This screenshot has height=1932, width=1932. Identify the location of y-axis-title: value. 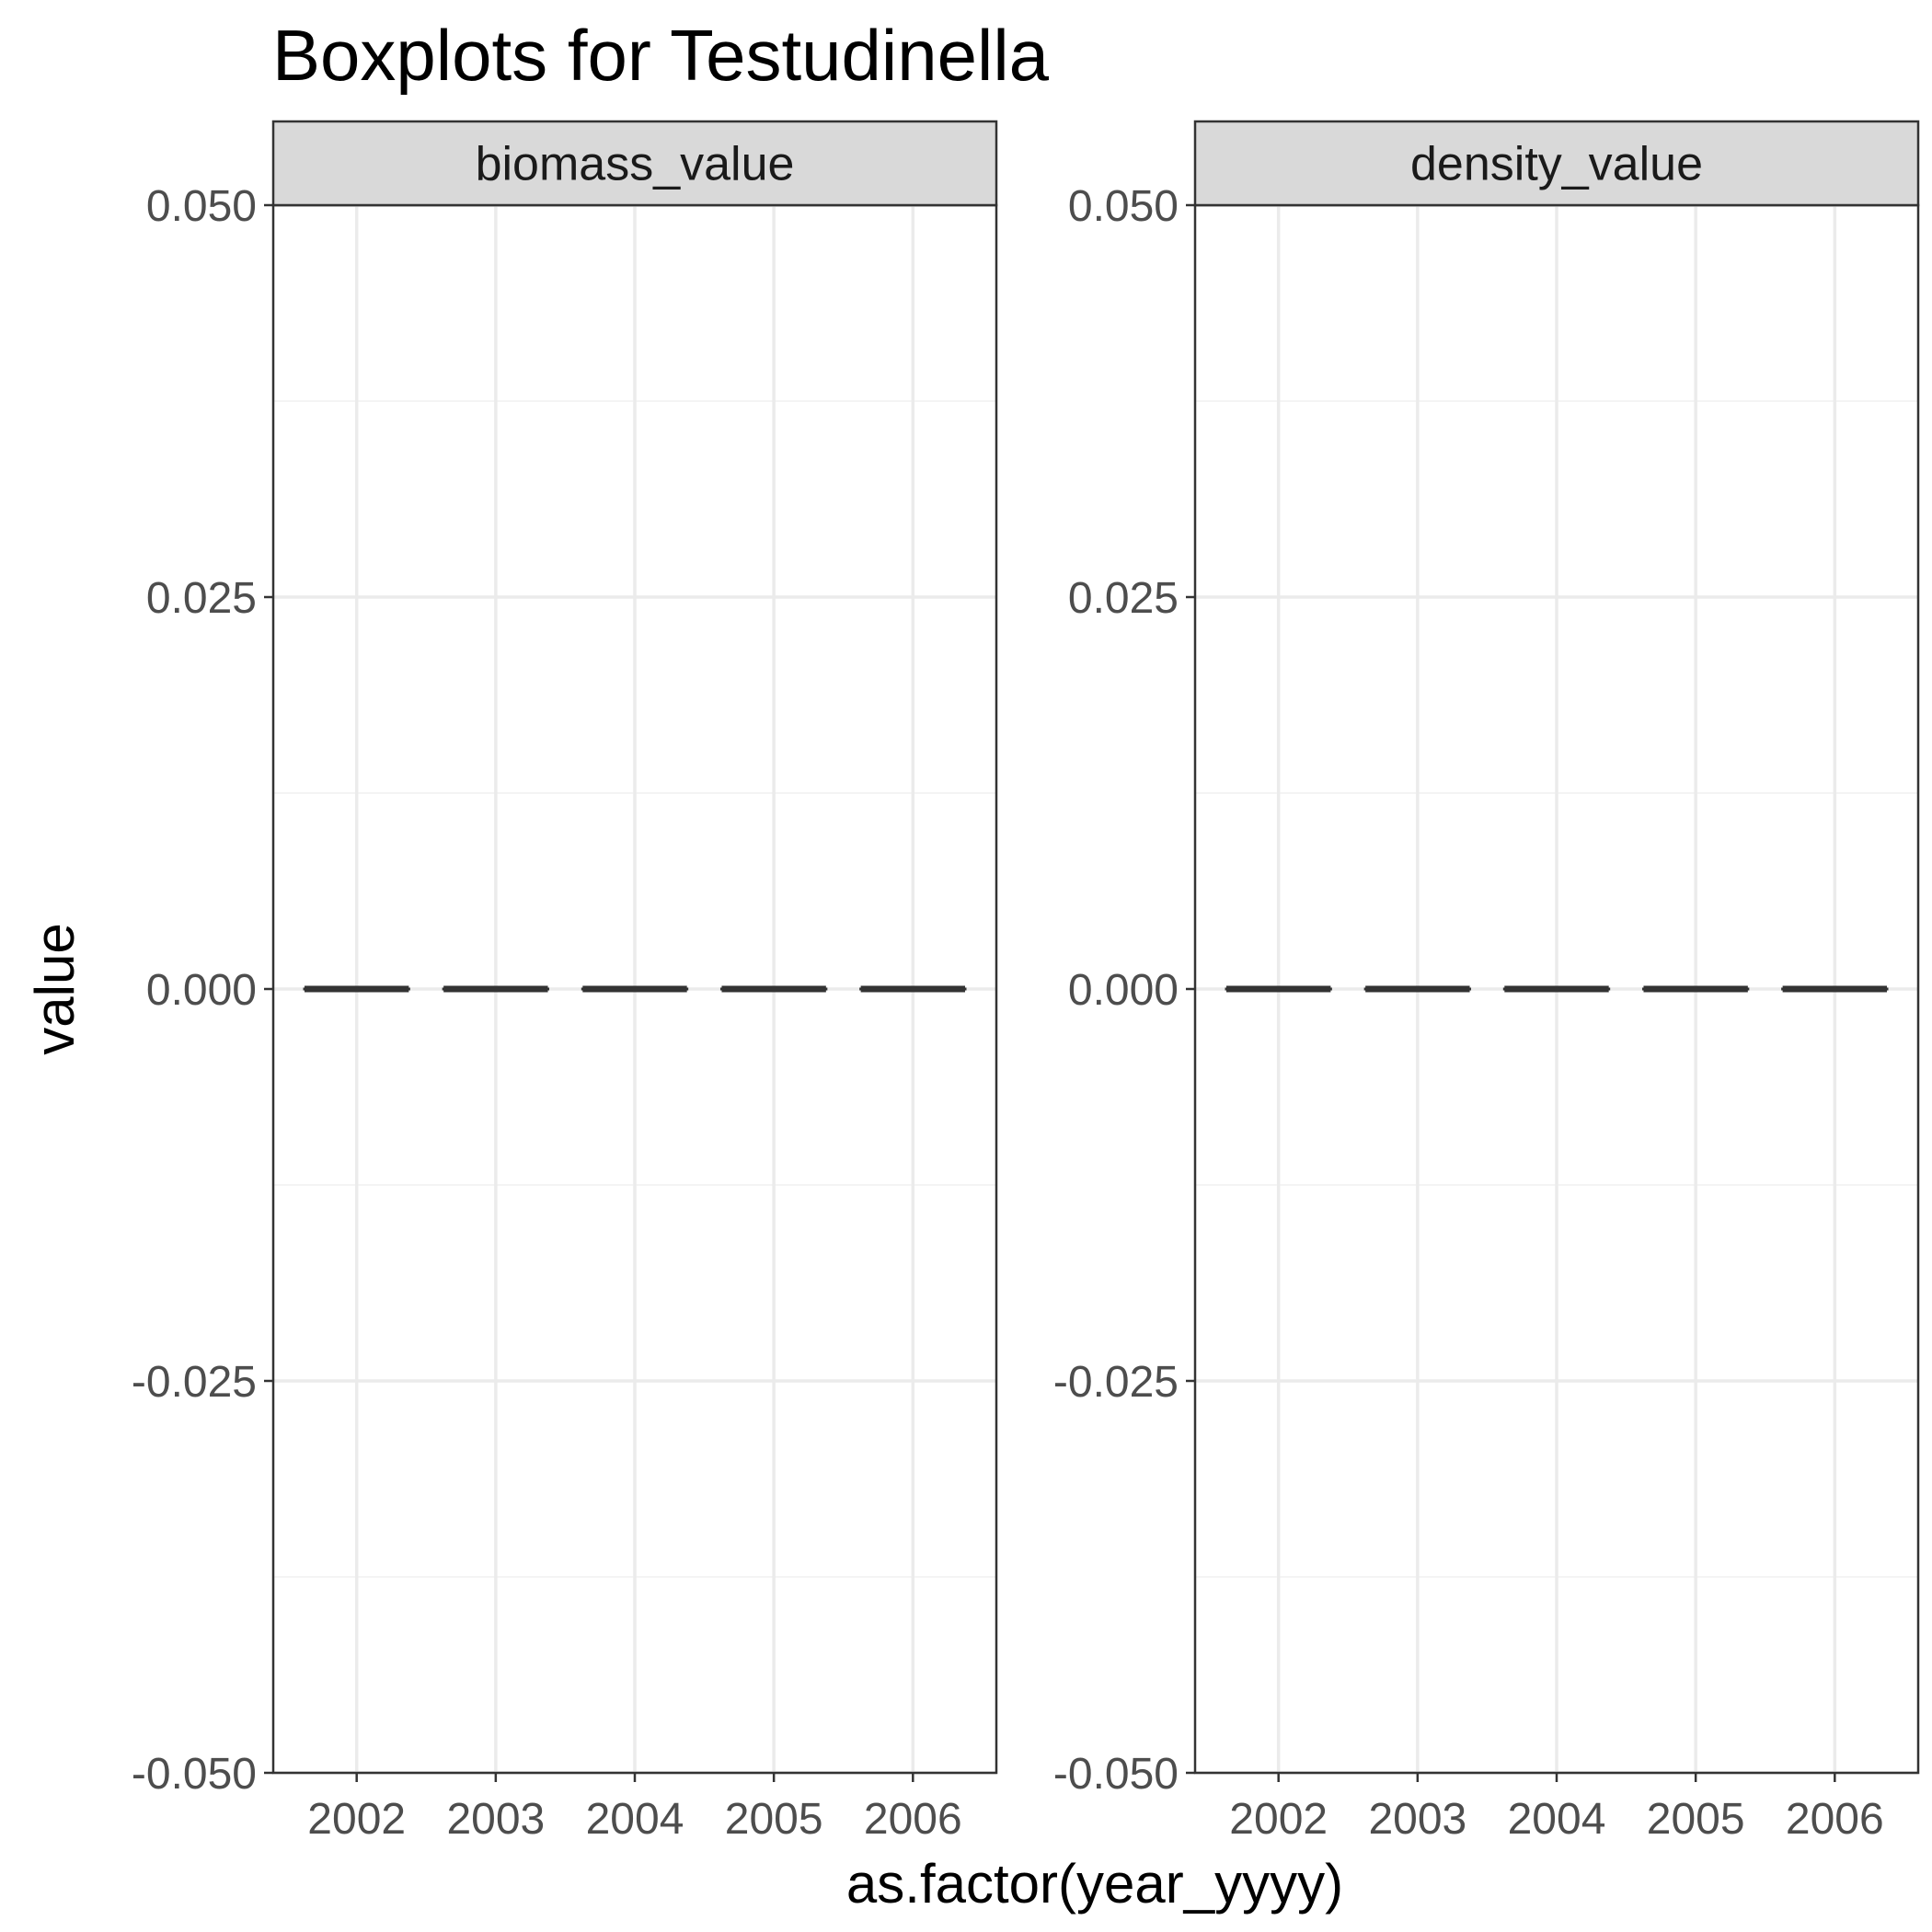
(55, 988).